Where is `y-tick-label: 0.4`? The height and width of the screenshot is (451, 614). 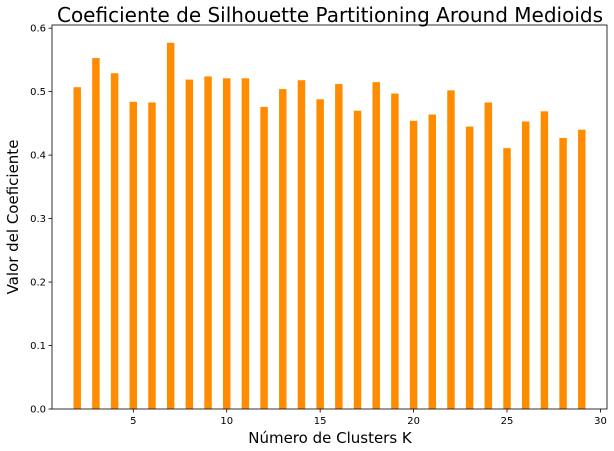
y-tick-label: 0.4 is located at coordinates (38, 156).